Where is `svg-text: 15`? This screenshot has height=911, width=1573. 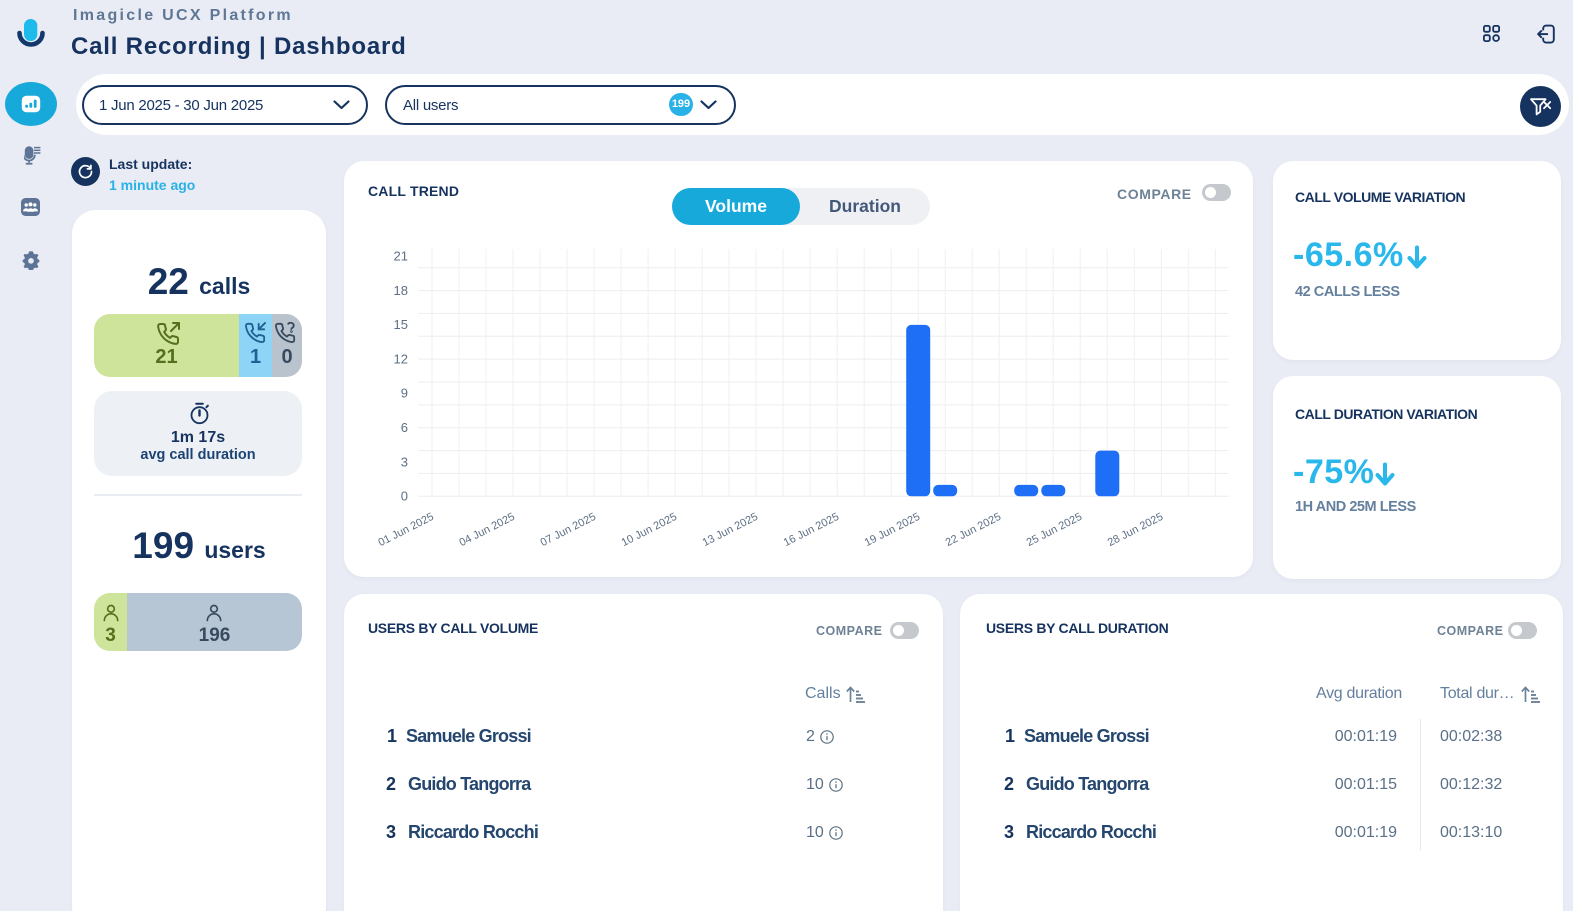 svg-text: 15 is located at coordinates (401, 324).